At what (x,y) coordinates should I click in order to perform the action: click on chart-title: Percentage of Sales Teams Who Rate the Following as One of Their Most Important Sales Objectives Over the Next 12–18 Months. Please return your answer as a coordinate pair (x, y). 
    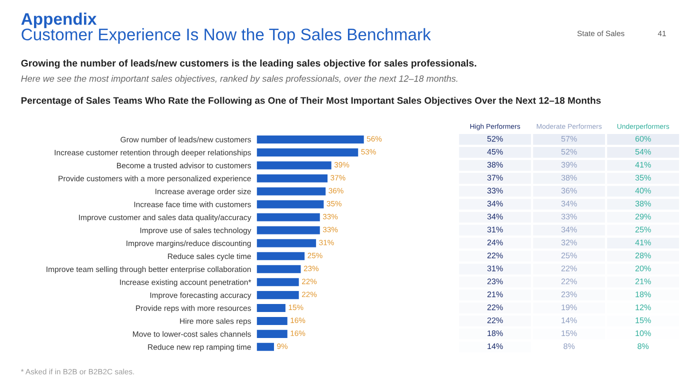
    Looking at the image, I should click on (311, 101).